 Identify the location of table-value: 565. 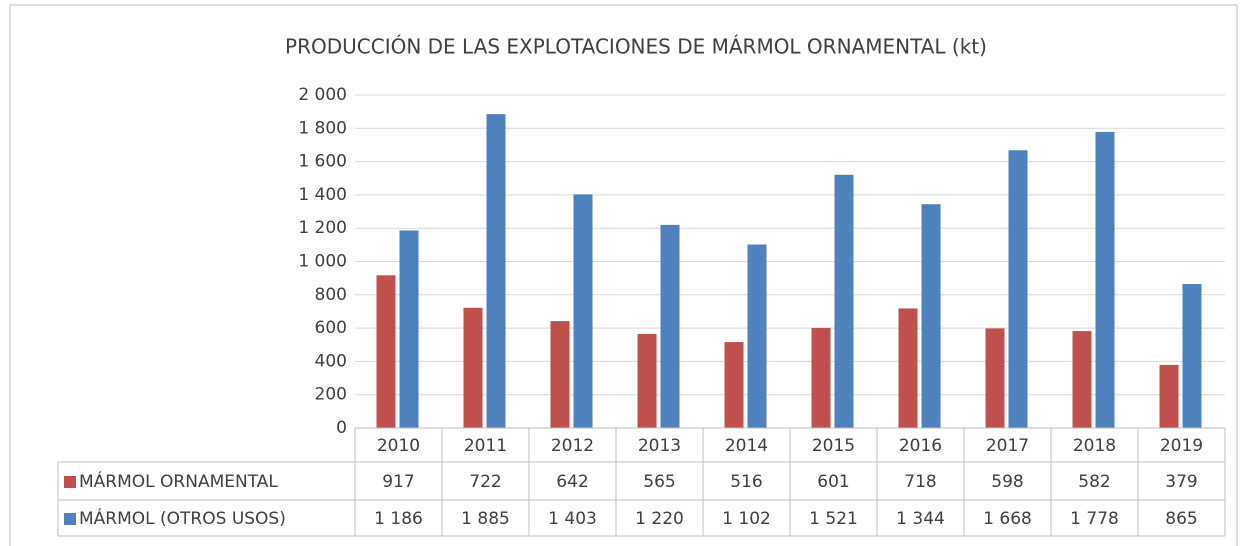
(659, 482).